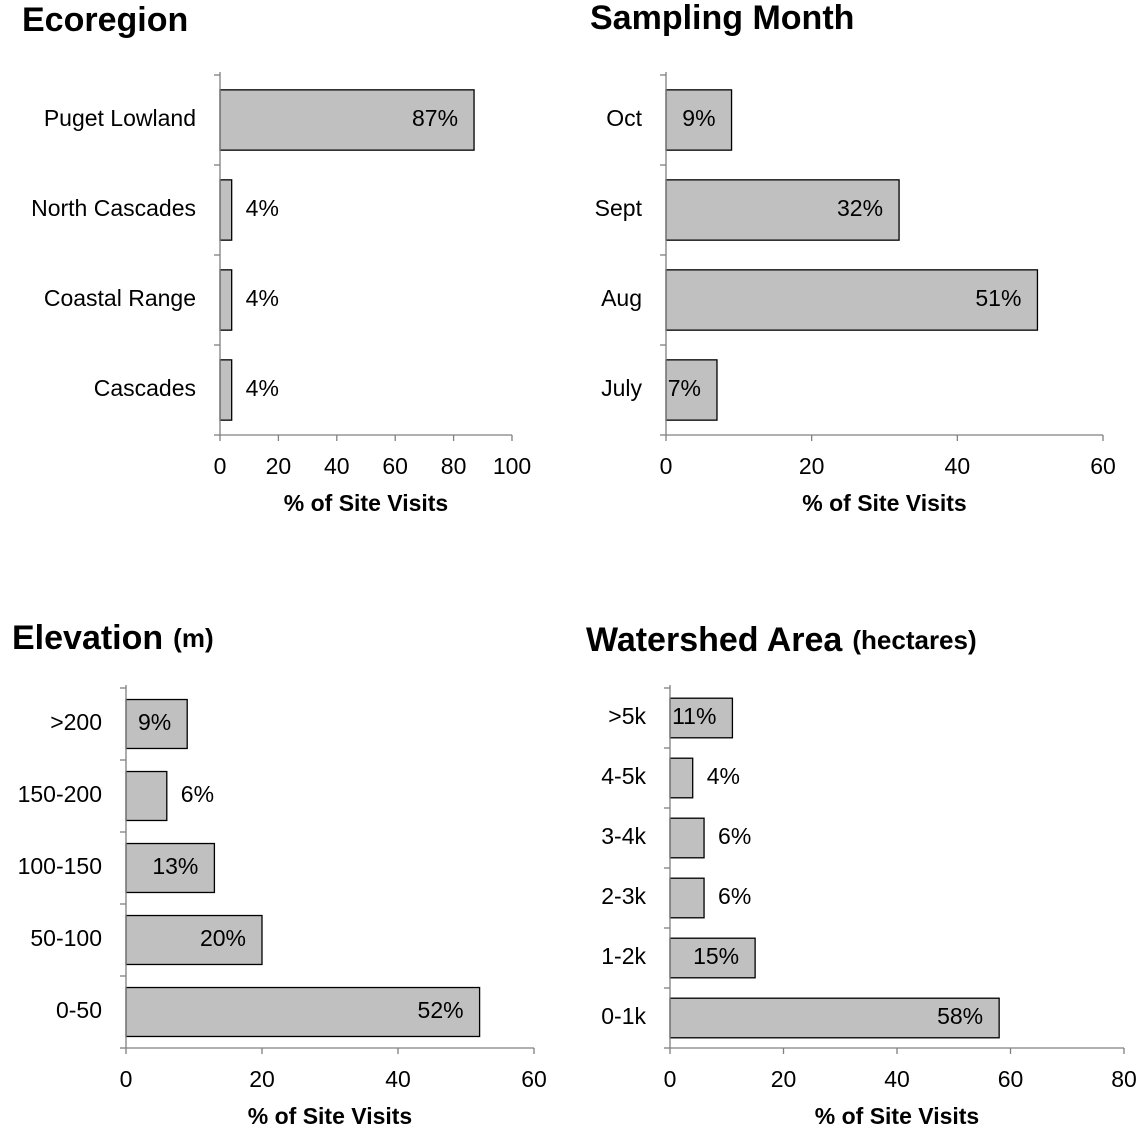  Describe the element at coordinates (860, 208) in the screenshot. I see `value-label: 32%` at that location.